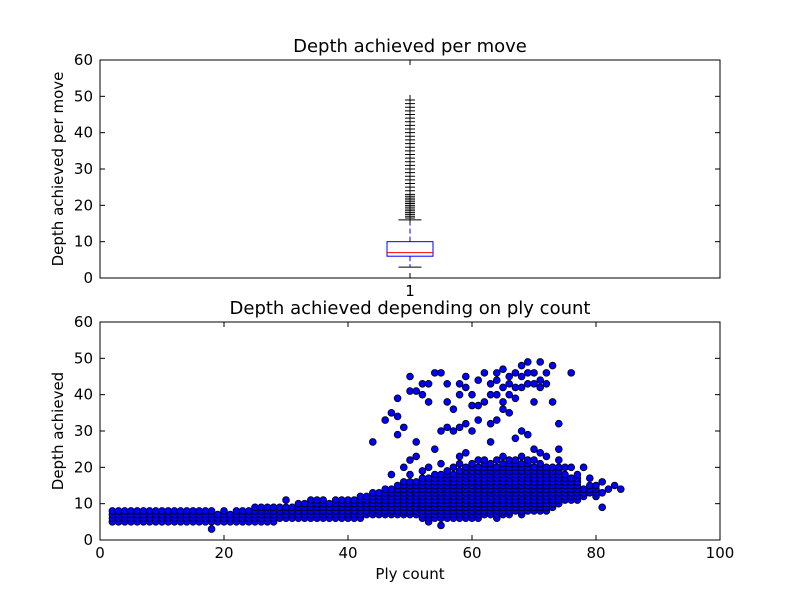 The image size is (800, 600). I want to click on scatter-plot-x-tick-label: 60, so click(471, 553).